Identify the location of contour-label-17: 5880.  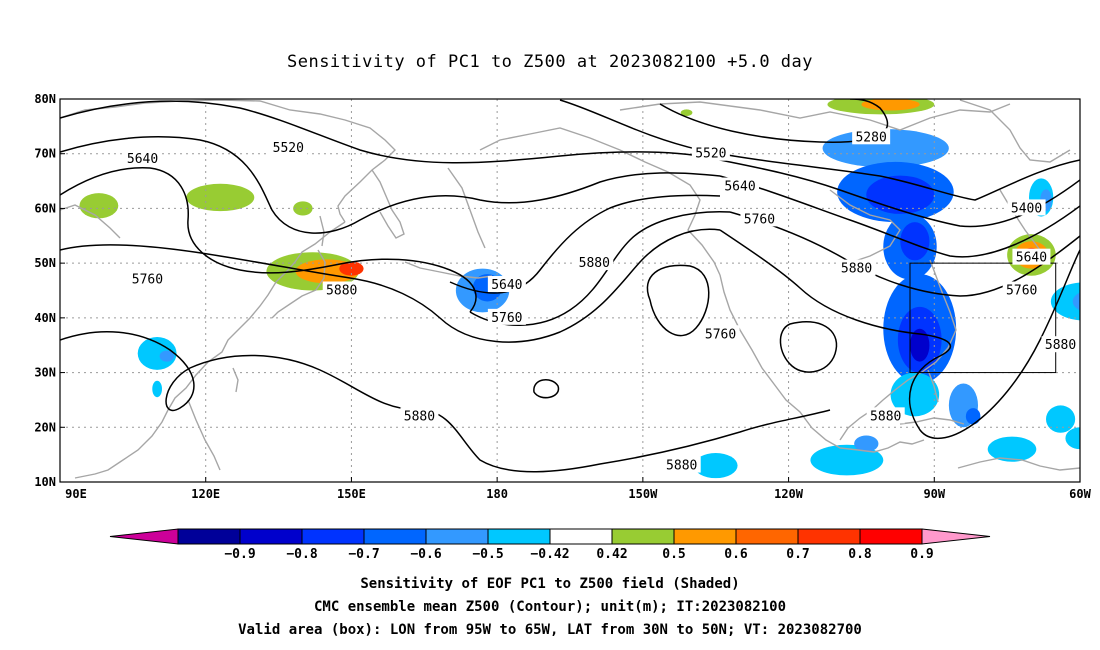
(856, 268).